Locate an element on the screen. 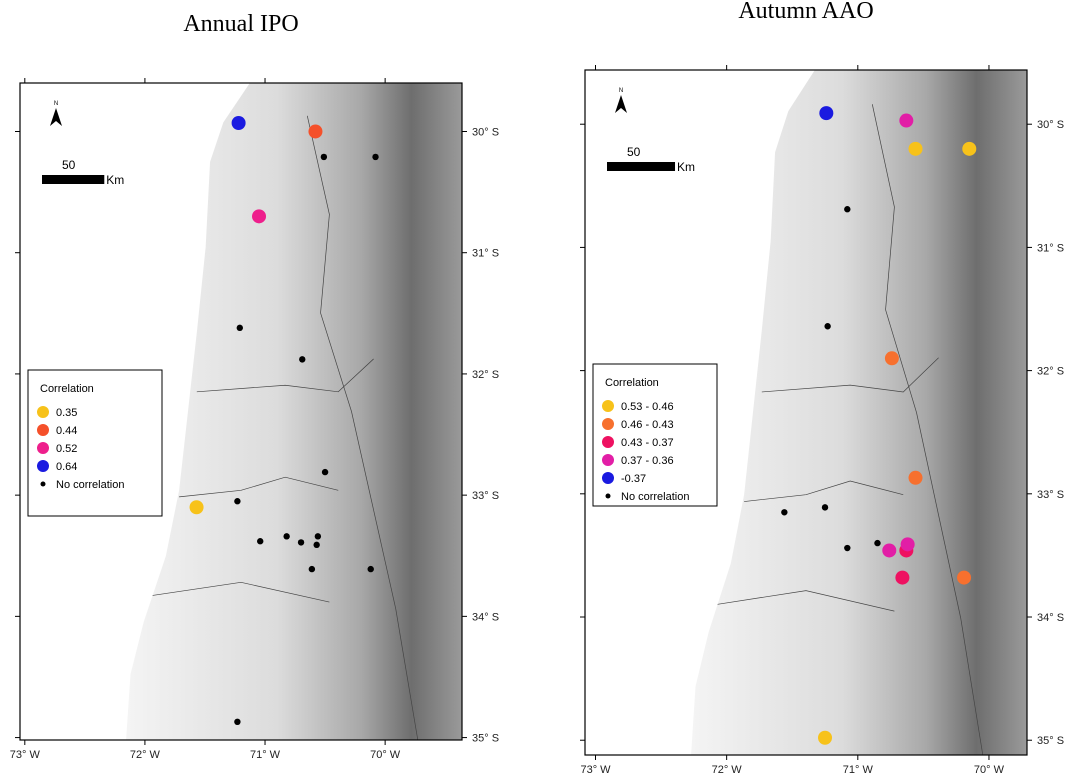 Image resolution: width=1067 pixels, height=783 pixels. panel-title: Annual IPO is located at coordinates (240, 24).